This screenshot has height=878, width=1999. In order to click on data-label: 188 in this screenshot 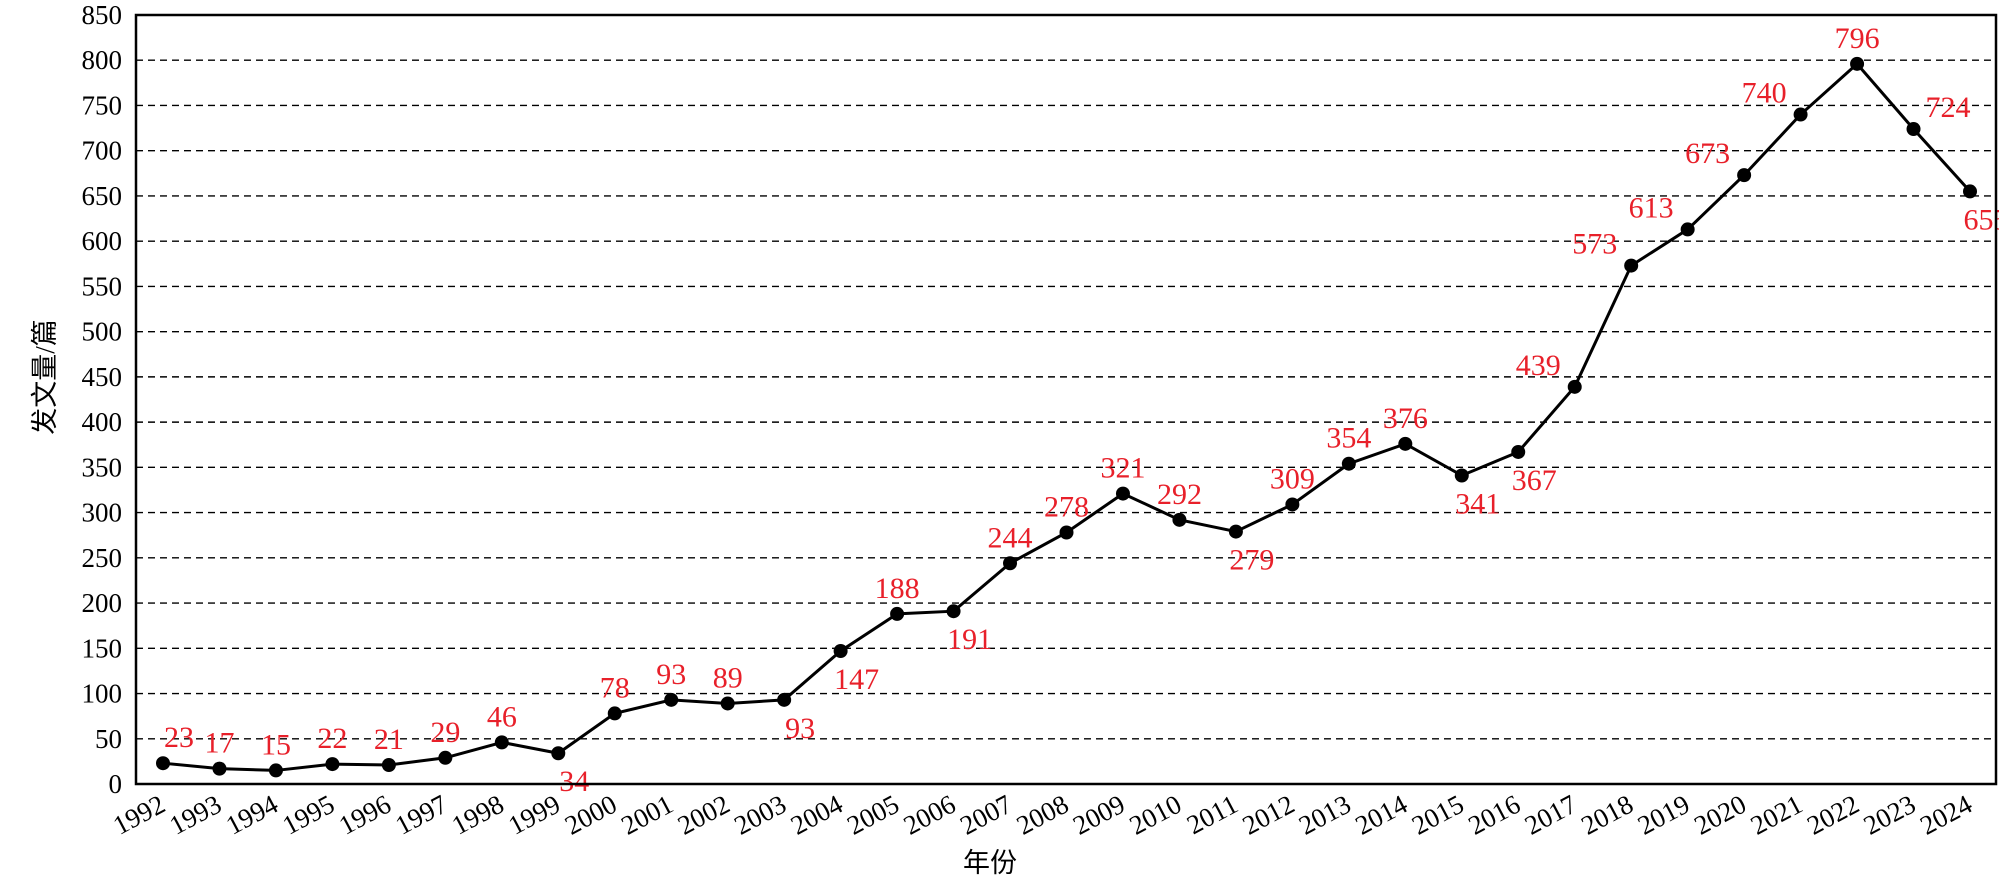, I will do `click(897, 588)`.